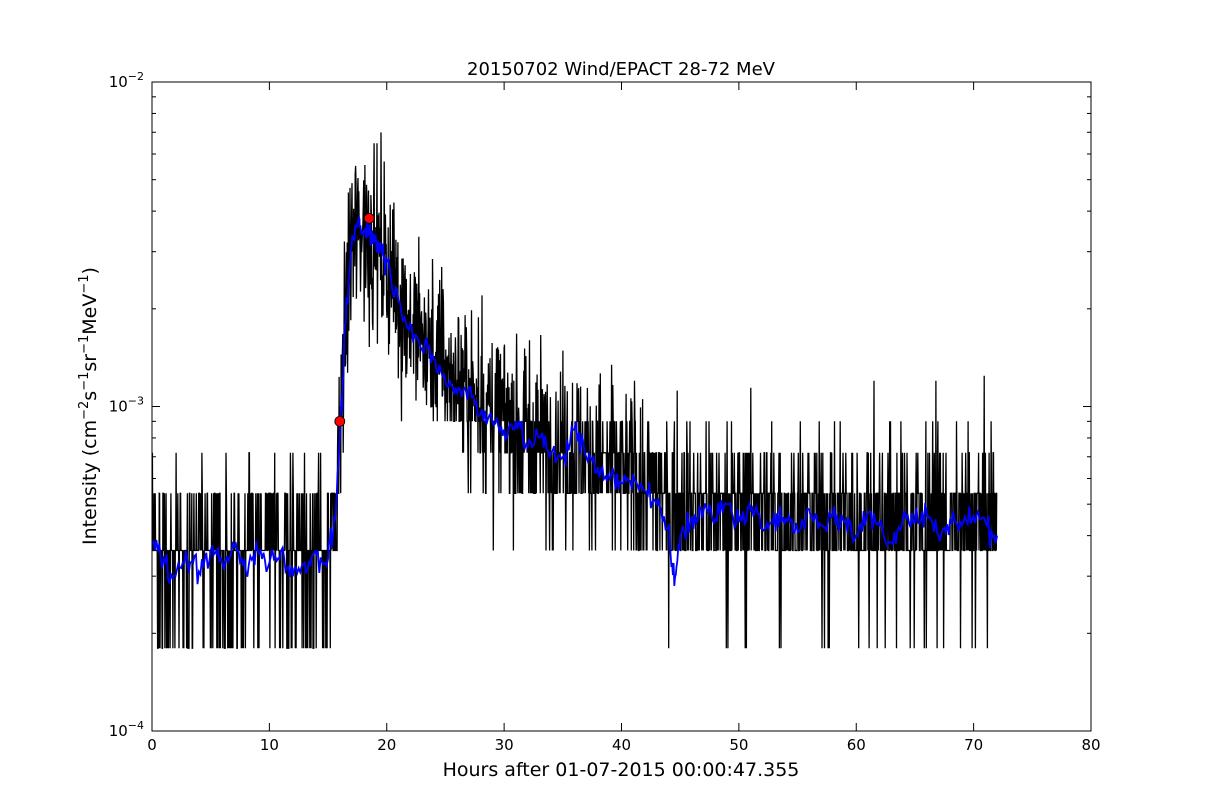  Describe the element at coordinates (504, 745) in the screenshot. I see `x-tick-label: 30` at that location.